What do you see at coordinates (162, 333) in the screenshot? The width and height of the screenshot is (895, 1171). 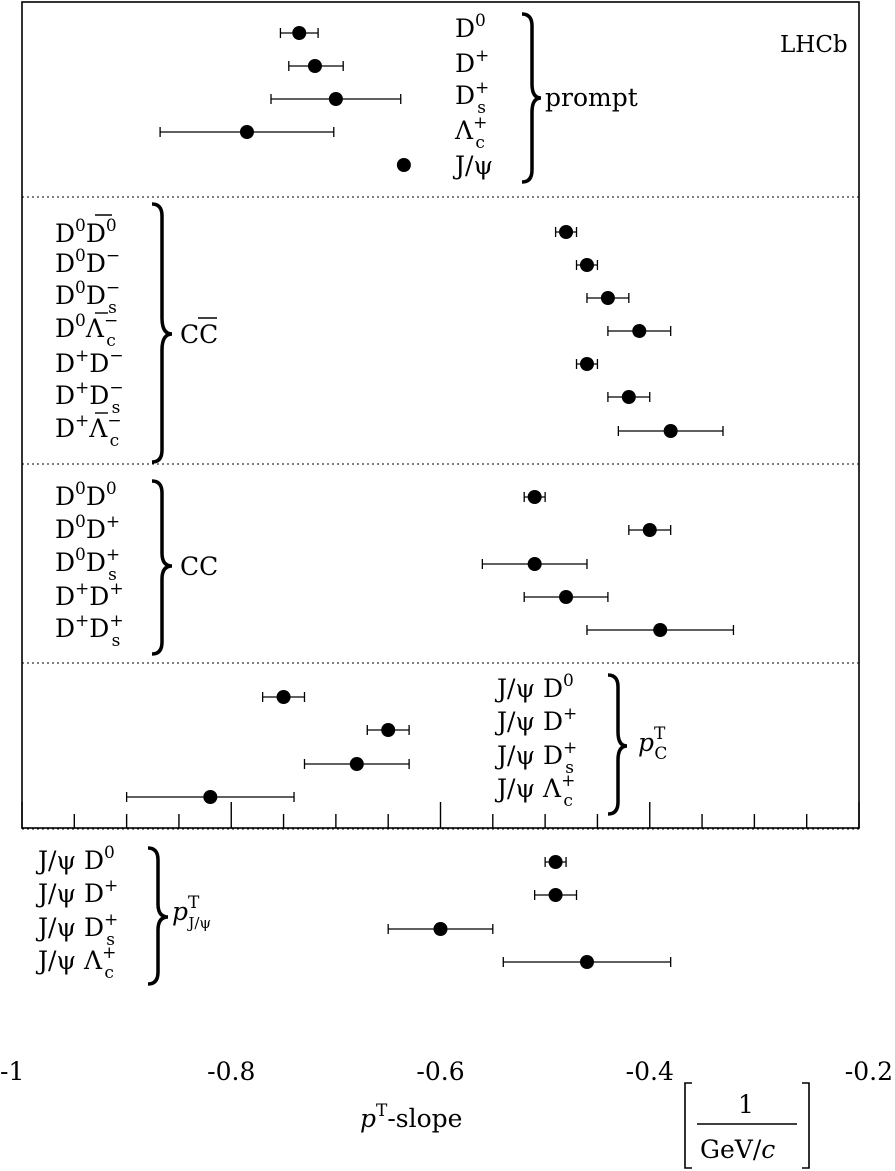 I see `brace-left-ccbar` at bounding box center [162, 333].